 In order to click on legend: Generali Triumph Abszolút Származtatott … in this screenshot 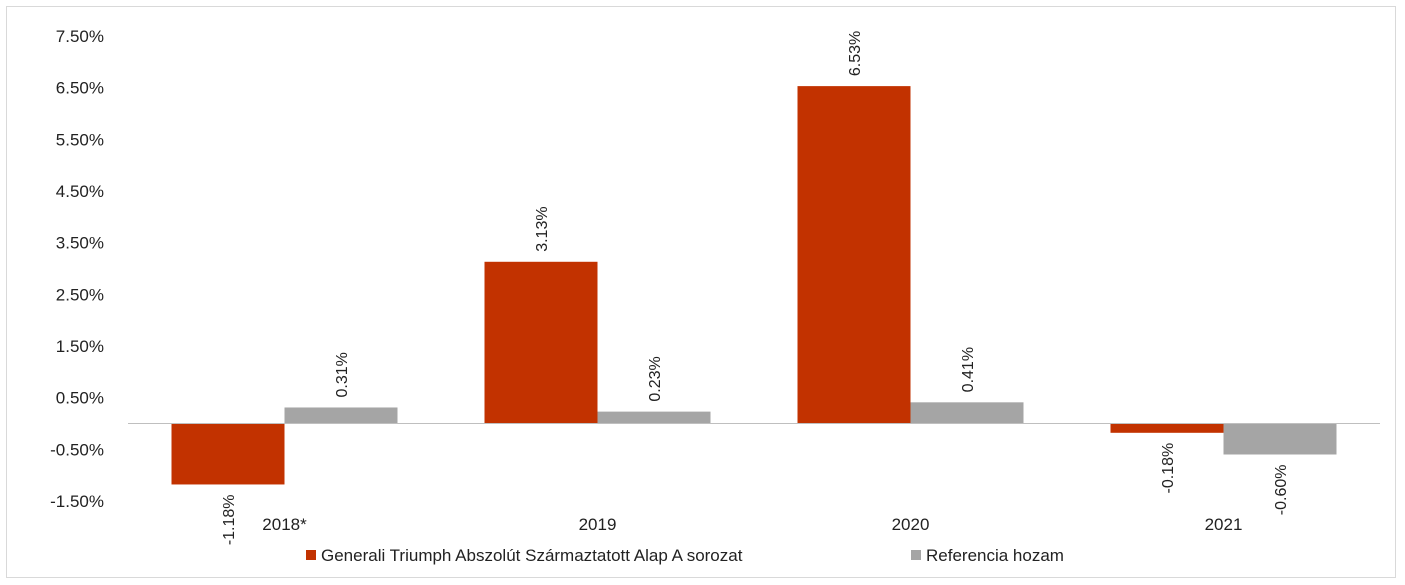, I will do `click(685, 555)`.